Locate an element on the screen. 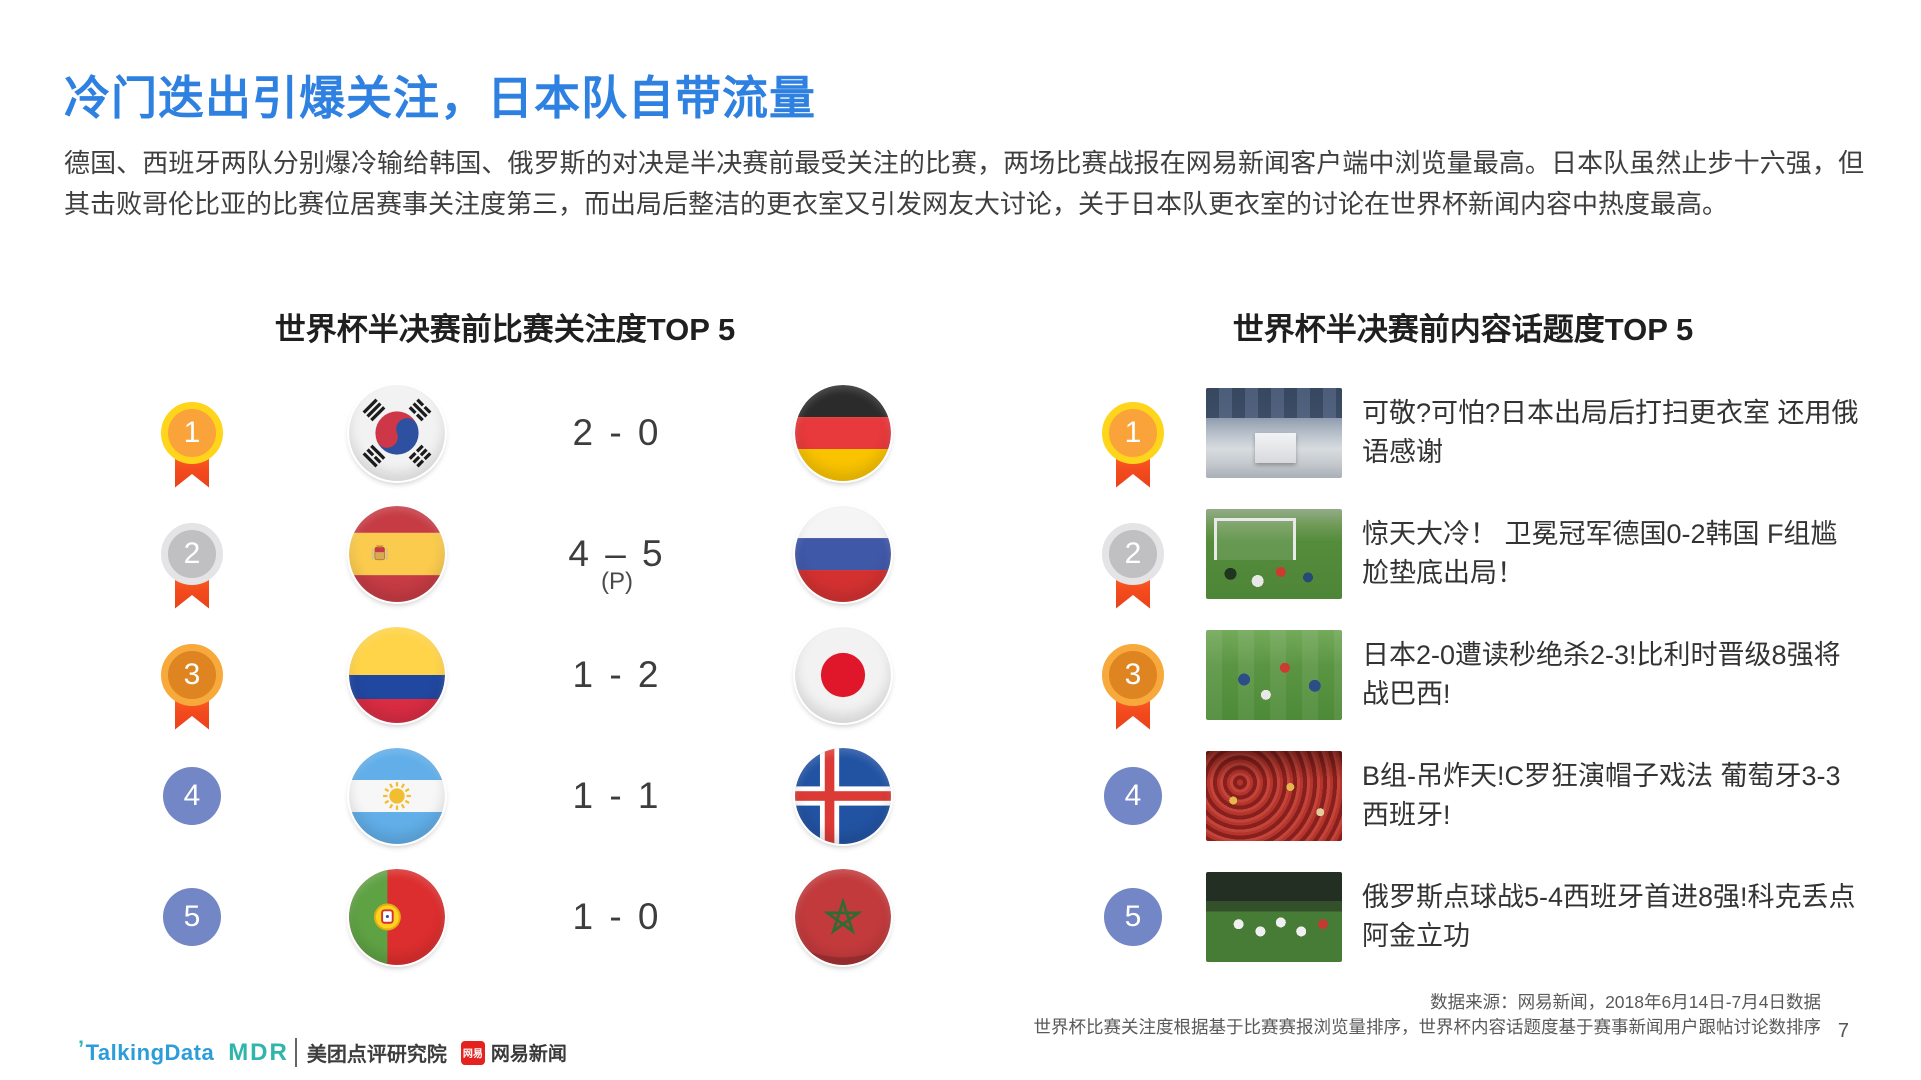 This screenshot has height=1080, width=1921. match-score-cell: 4 – 5 (P) is located at coordinates (617, 553).